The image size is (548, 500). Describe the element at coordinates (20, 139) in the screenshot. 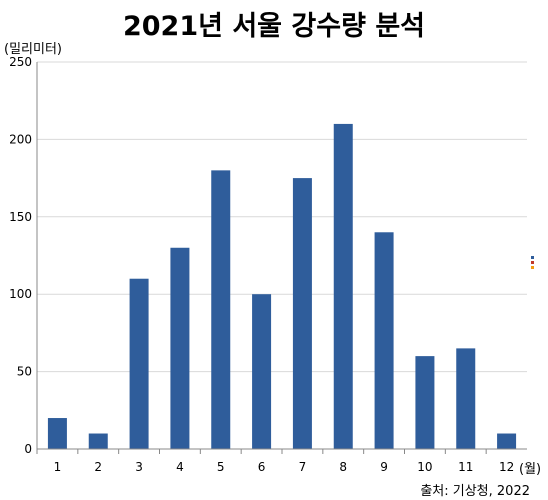

I see `y-tick-label: 200` at that location.